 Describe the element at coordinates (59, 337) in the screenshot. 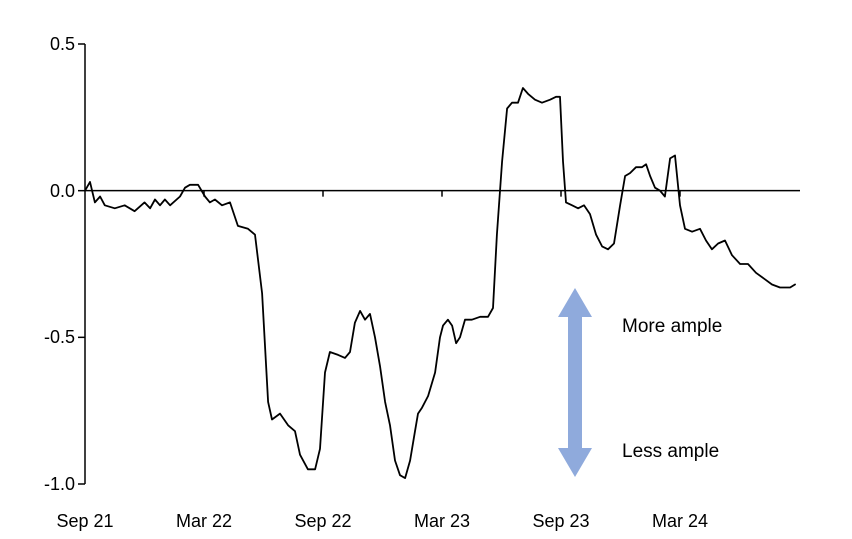

I see `y-tick-label: -0.5` at that location.